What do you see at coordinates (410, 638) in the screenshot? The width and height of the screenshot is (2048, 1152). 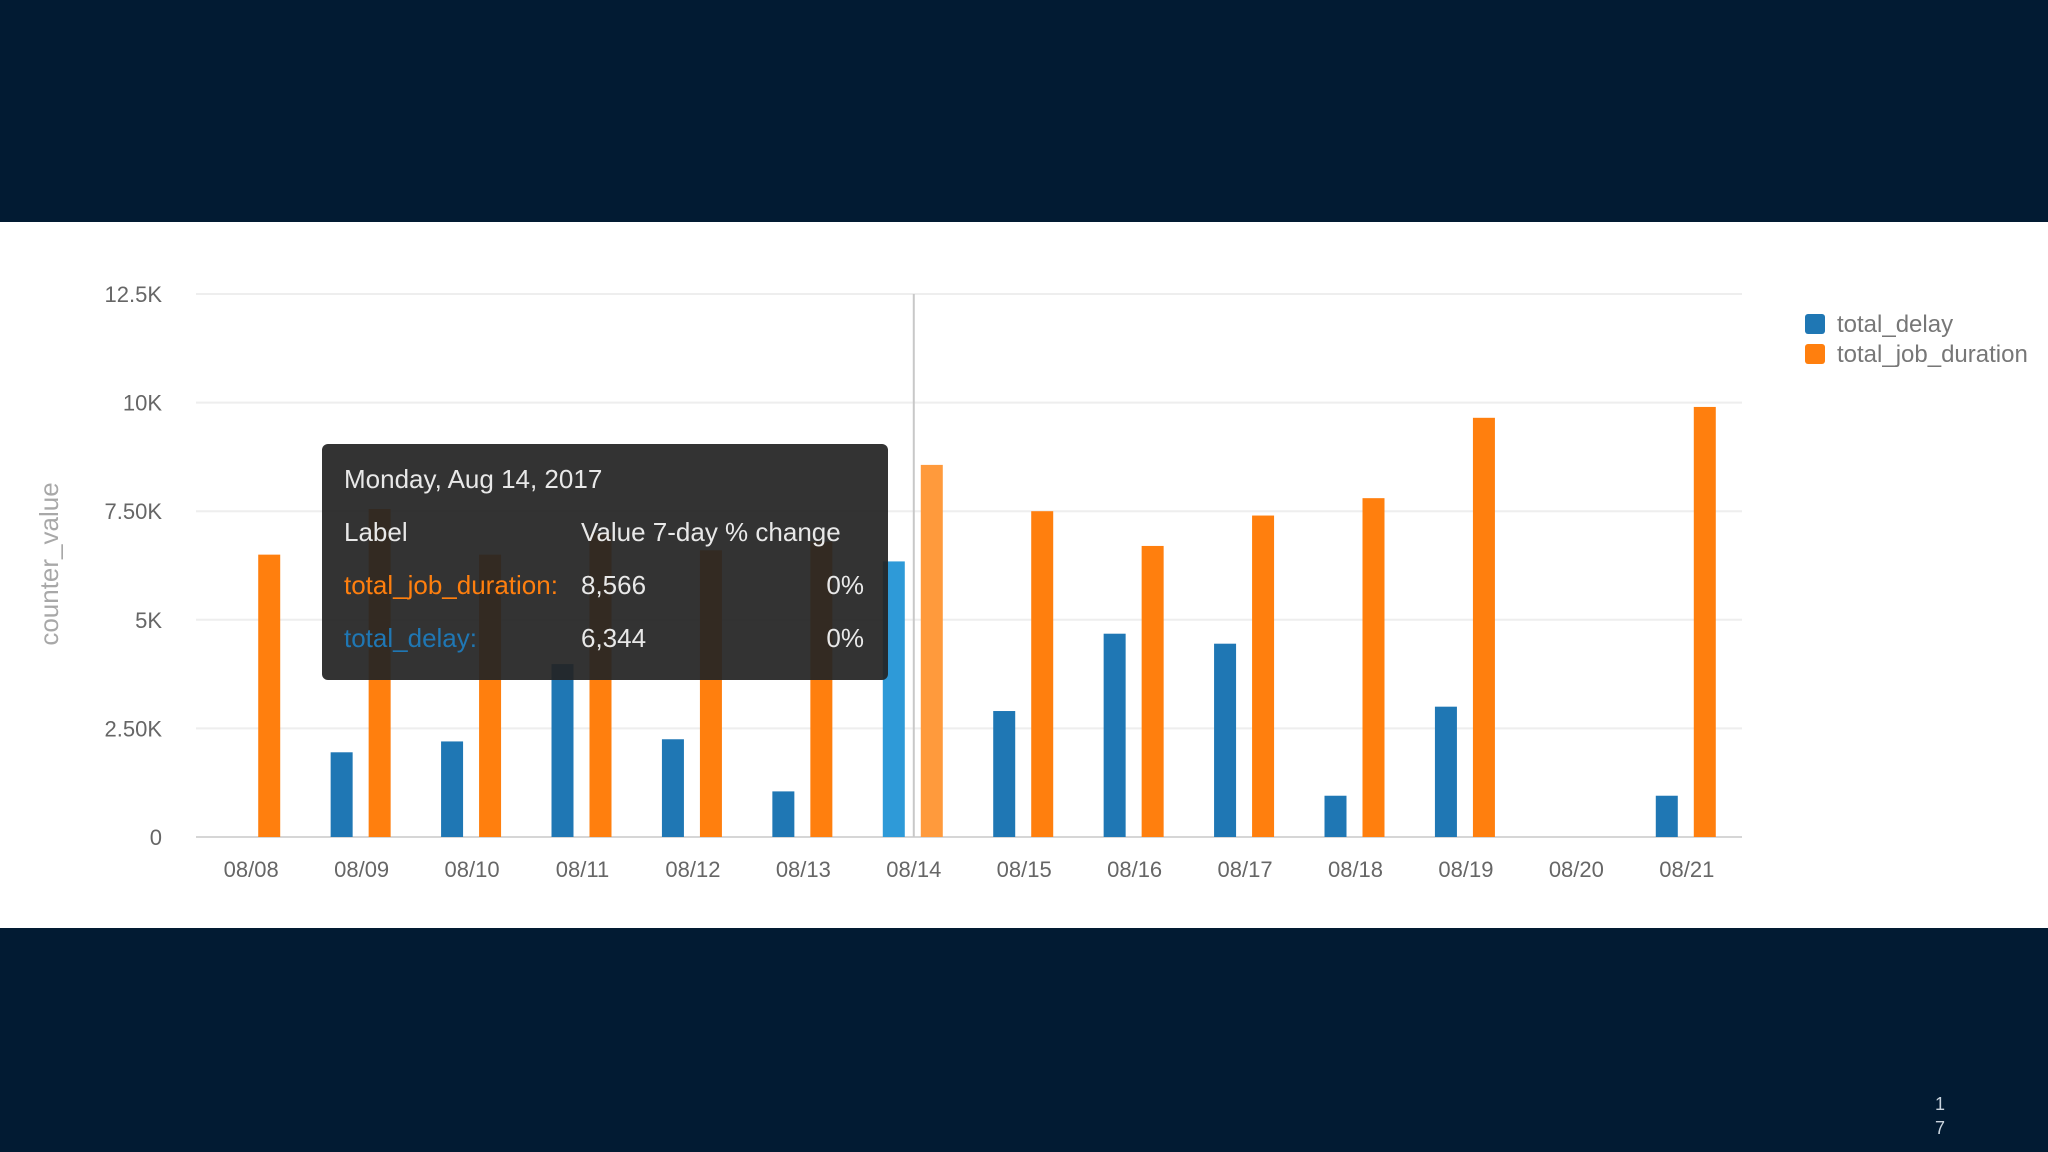 I see `tooltip-row-label-total-delay: total_delay:` at bounding box center [410, 638].